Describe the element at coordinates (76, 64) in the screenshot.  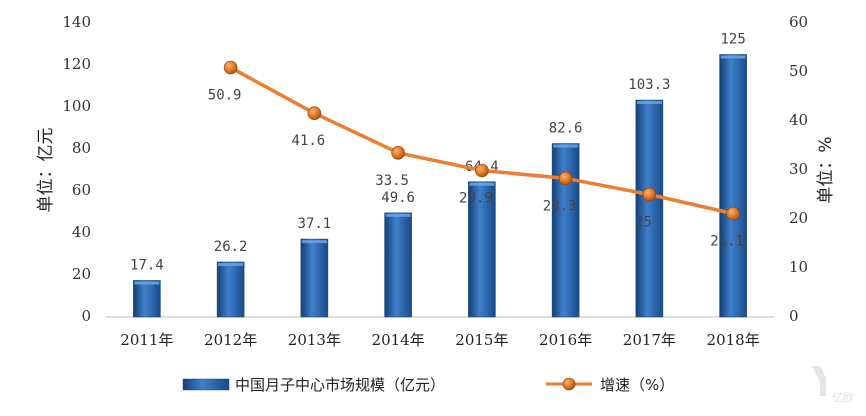
I see `left-tick-label: 120` at that location.